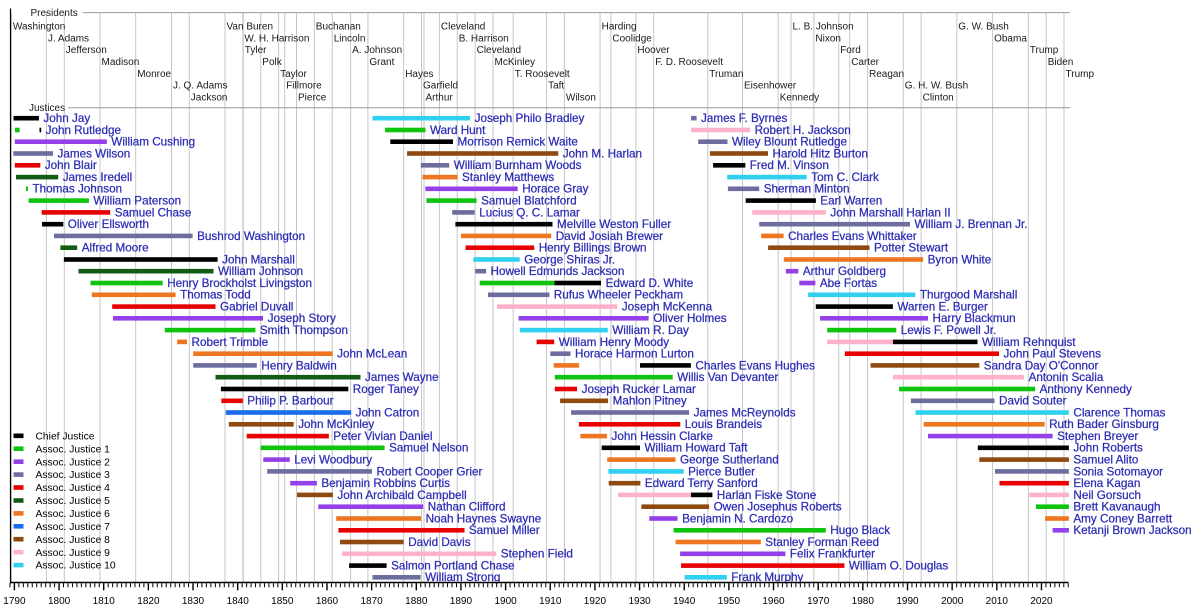 This screenshot has width=1200, height=611. Describe the element at coordinates (304, 86) in the screenshot. I see `svg-text: Fillmore` at that location.